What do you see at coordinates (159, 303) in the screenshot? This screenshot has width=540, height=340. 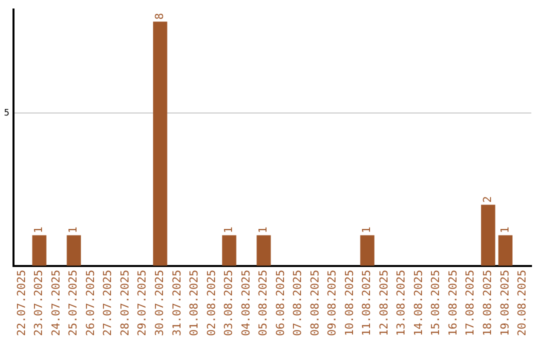 I see `x-tick-label: 30.07.2025` at bounding box center [159, 303].